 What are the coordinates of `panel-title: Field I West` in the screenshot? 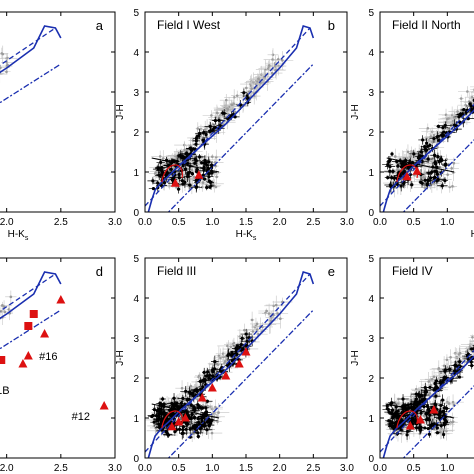 It's located at (189, 25).